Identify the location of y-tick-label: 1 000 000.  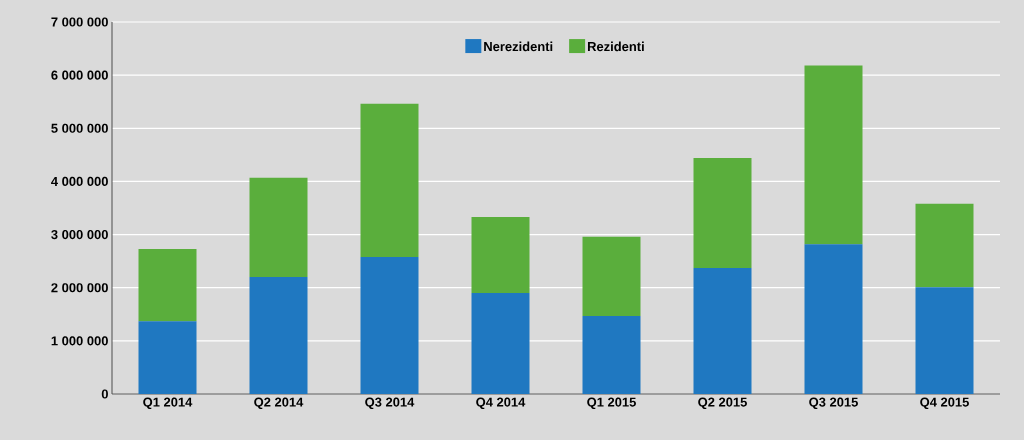
(79, 341).